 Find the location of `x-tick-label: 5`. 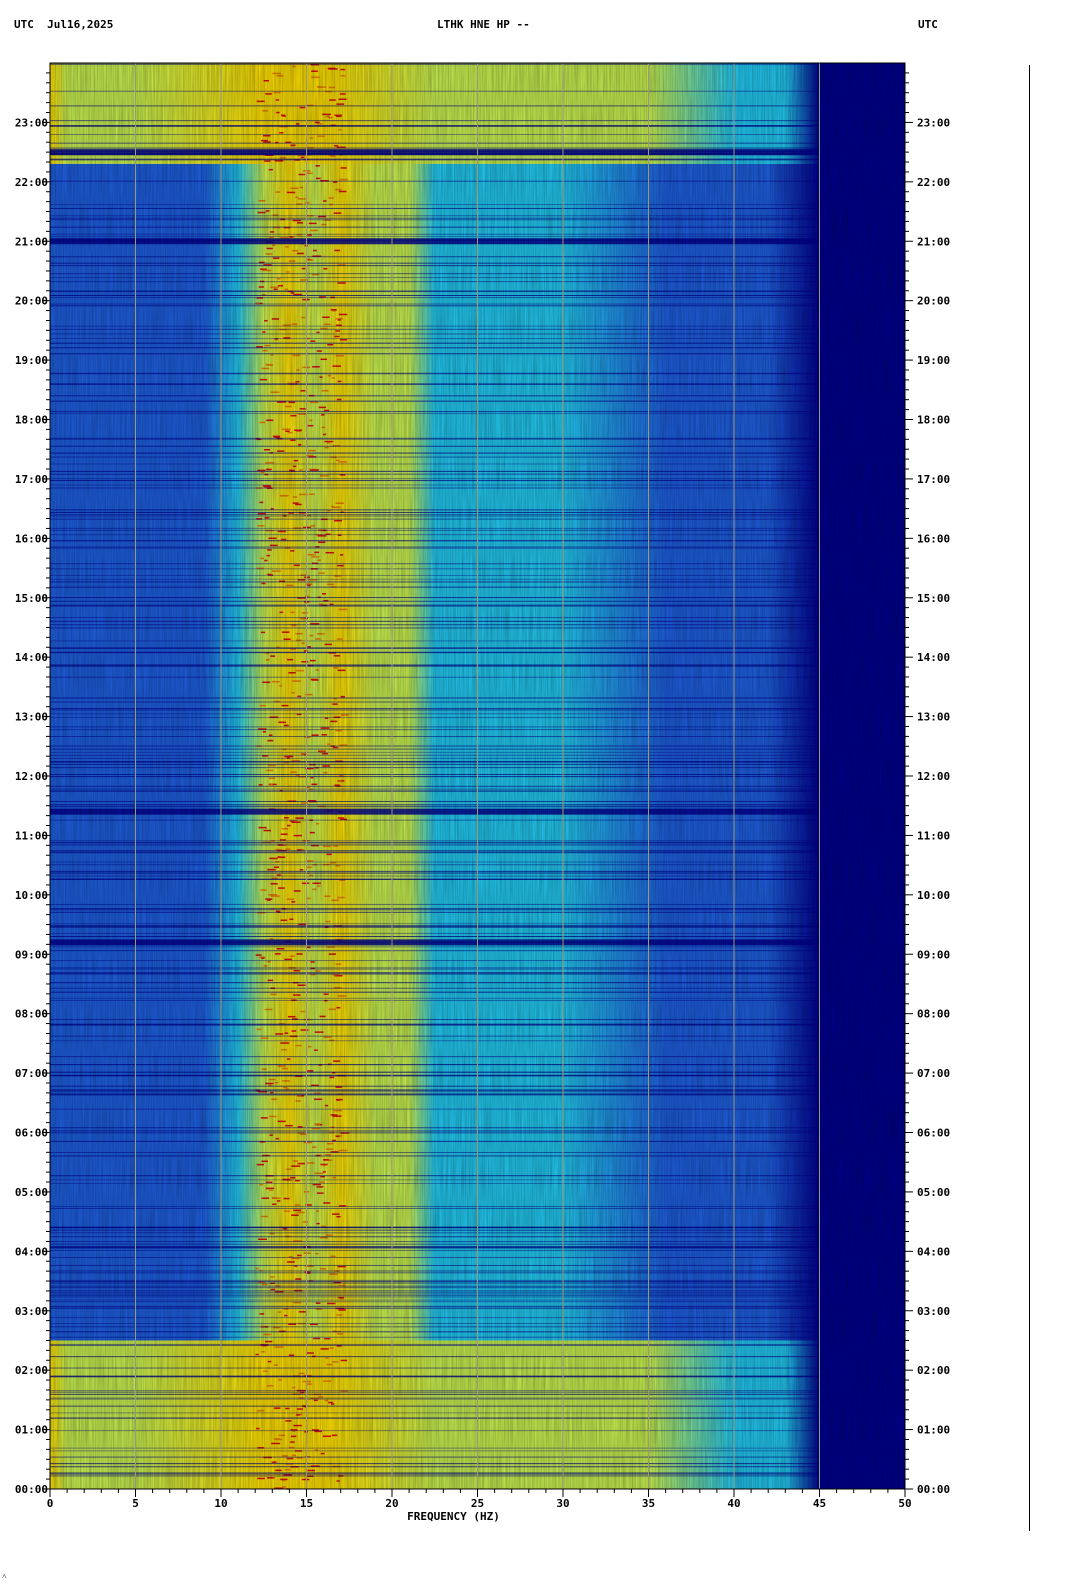

x-tick-label: 5 is located at coordinates (135, 1503).